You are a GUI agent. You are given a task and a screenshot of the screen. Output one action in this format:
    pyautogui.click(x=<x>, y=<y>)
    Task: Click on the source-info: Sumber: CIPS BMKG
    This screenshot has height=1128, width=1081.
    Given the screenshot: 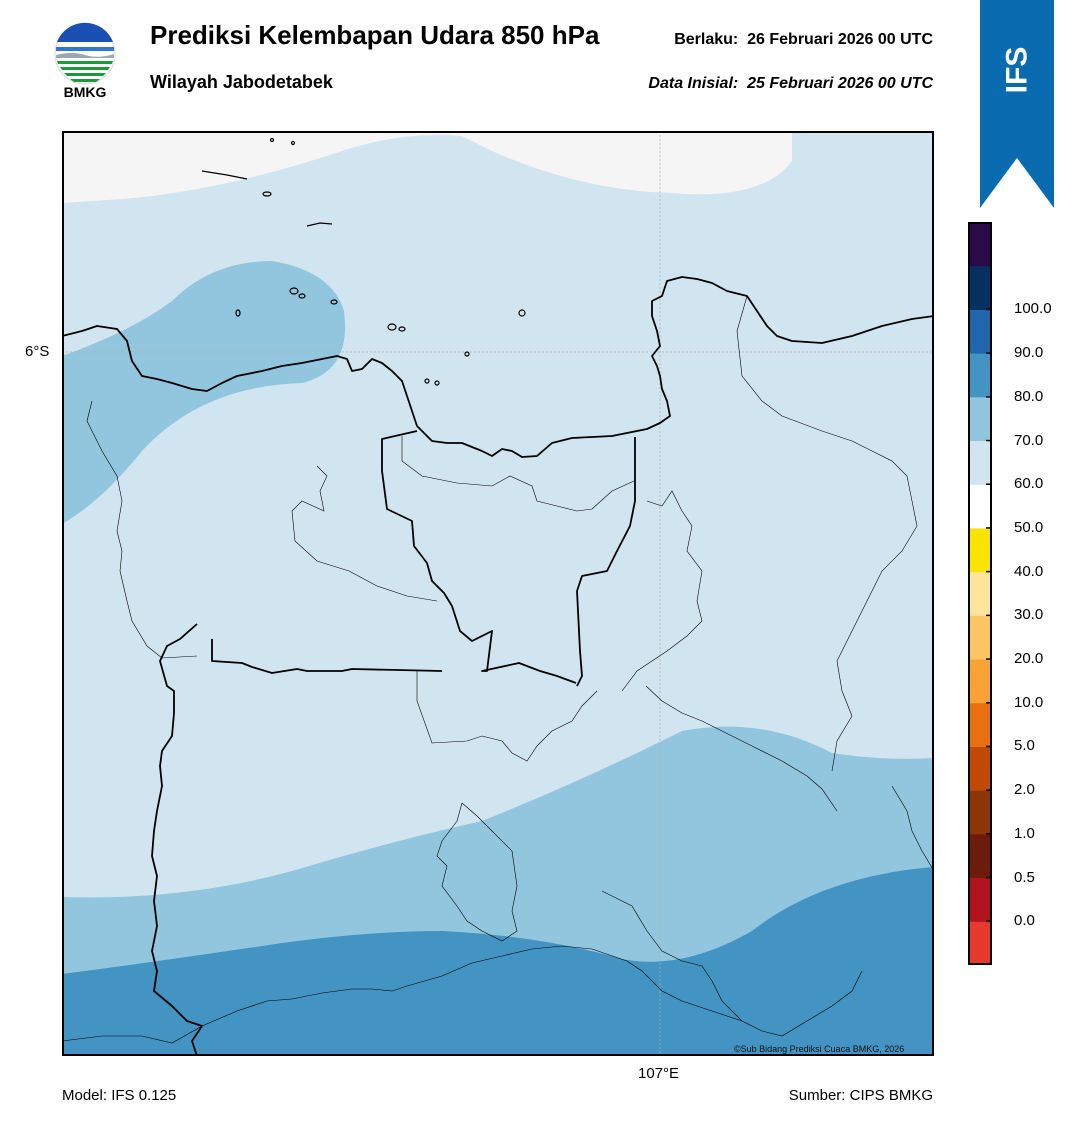 What is the action you would take?
    pyautogui.click(x=860, y=1095)
    